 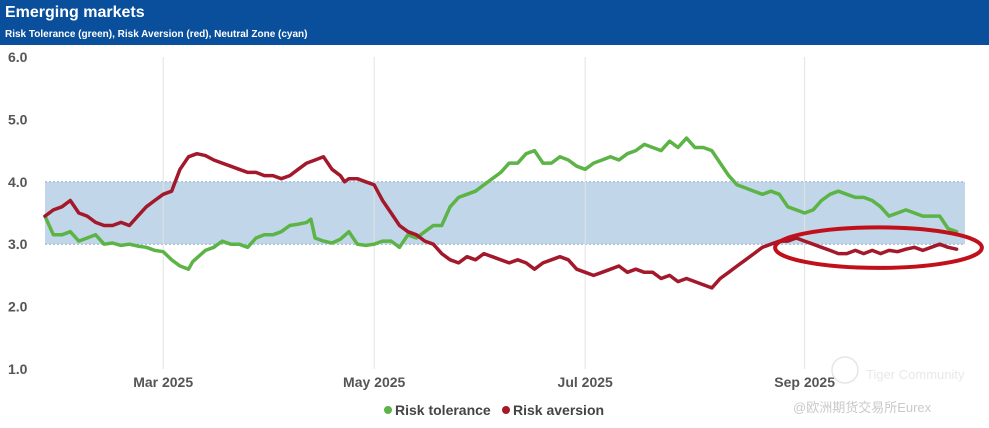 What do you see at coordinates (915, 374) in the screenshot?
I see `watermark-brand: Tiger Community` at bounding box center [915, 374].